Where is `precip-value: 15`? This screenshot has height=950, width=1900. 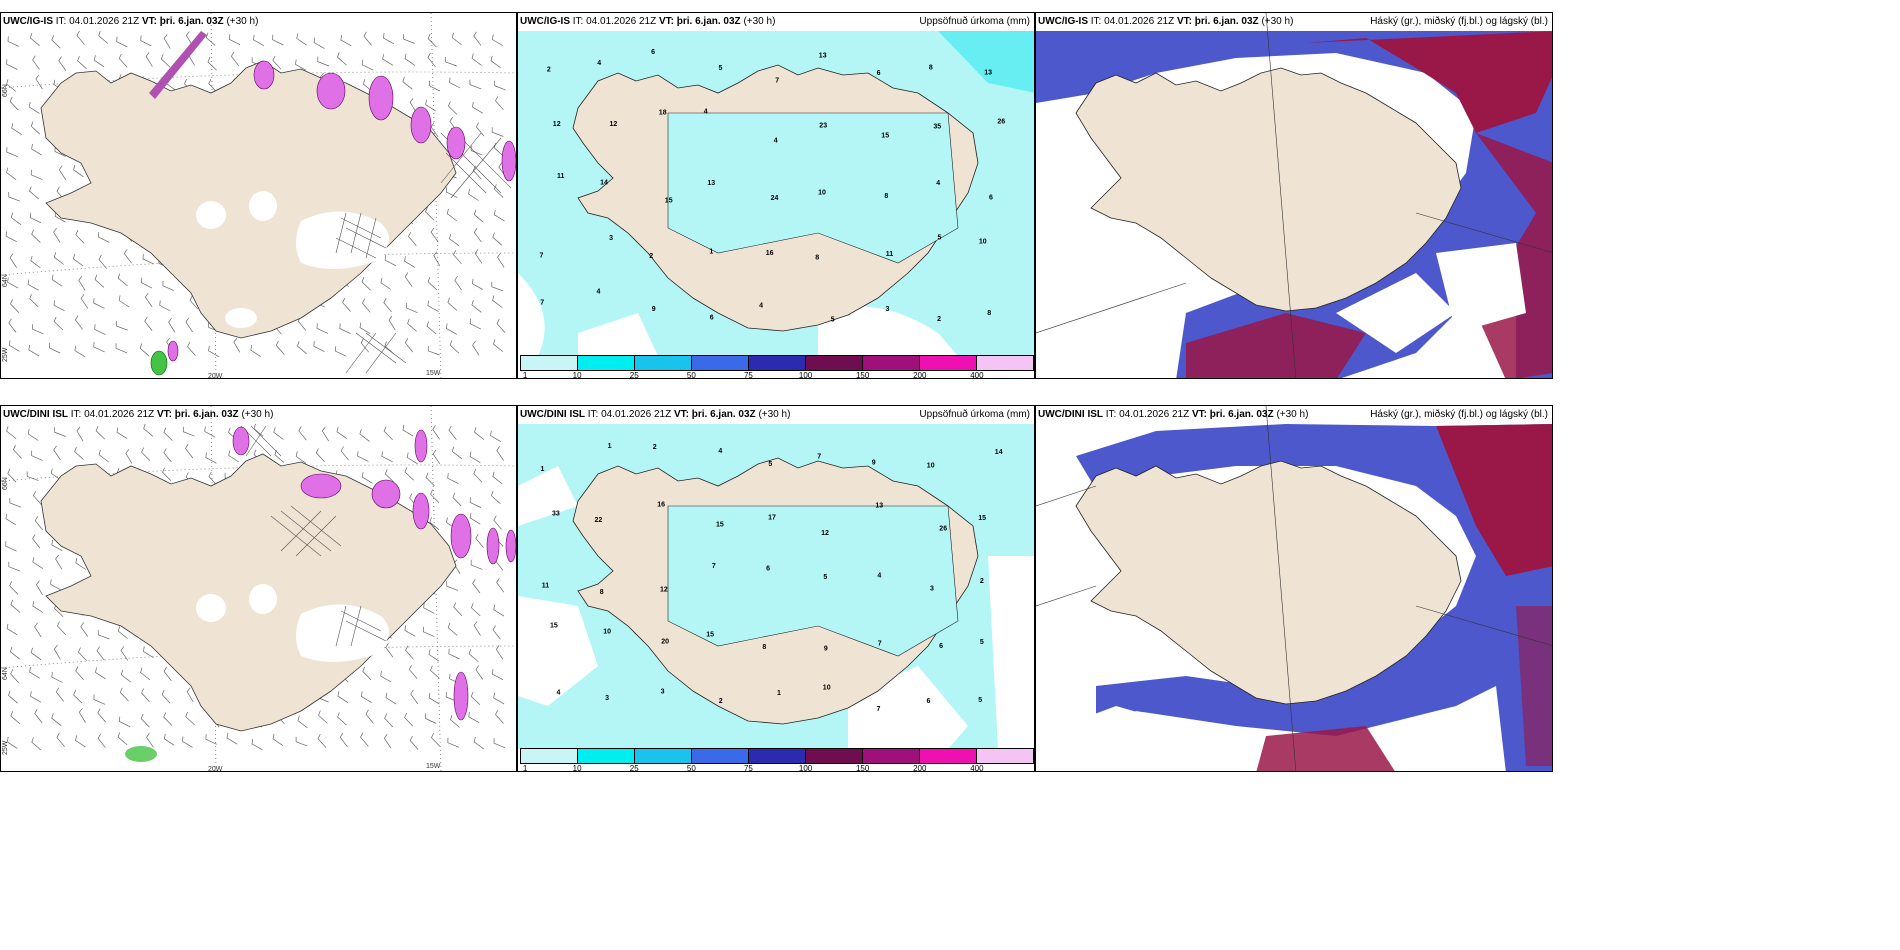 precip-value: 15 is located at coordinates (885, 136).